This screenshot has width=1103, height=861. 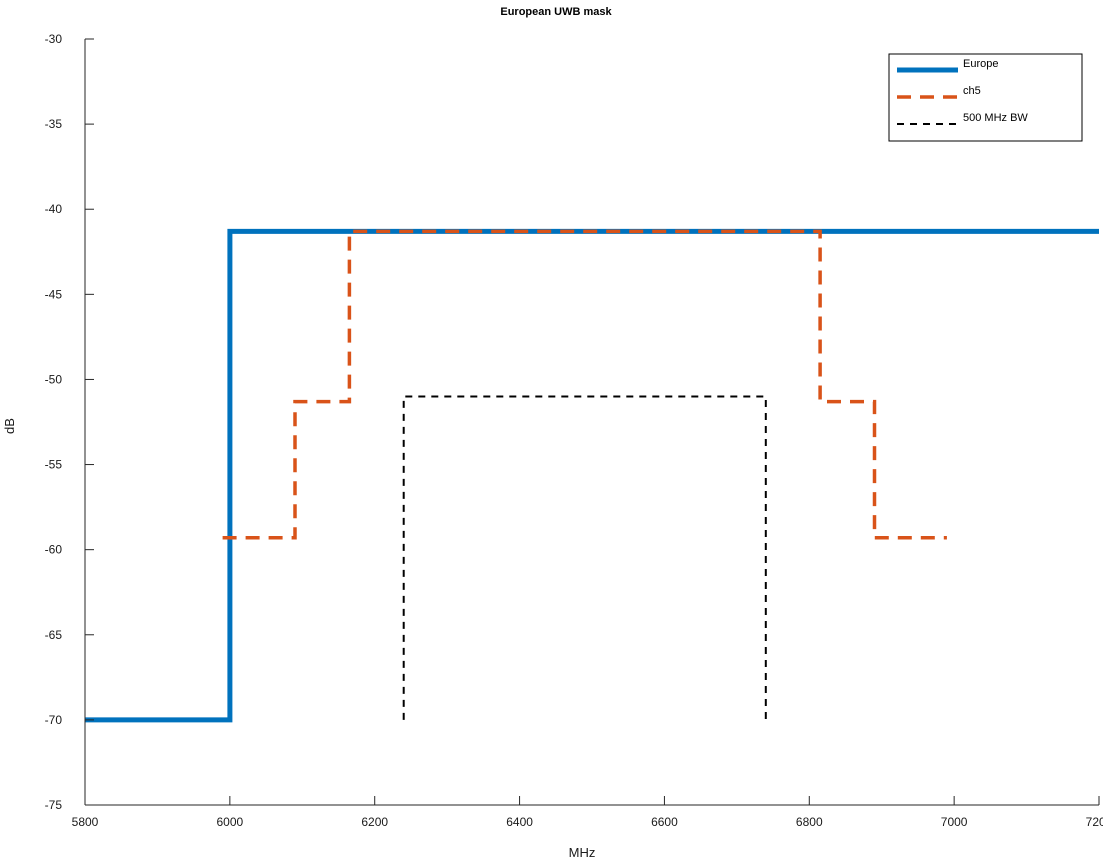 What do you see at coordinates (9, 426) in the screenshot?
I see `y-axis-label: dB` at bounding box center [9, 426].